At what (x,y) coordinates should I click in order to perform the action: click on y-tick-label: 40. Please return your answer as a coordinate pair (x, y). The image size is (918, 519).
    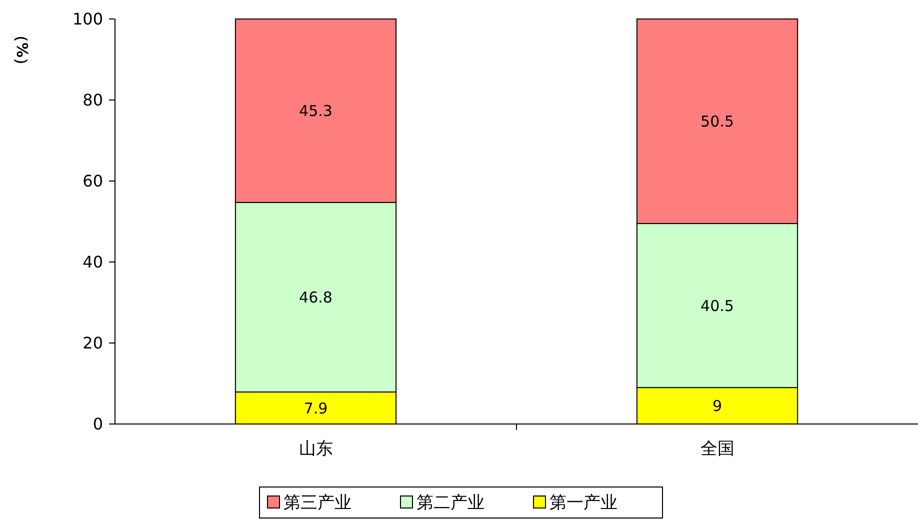
    Looking at the image, I should click on (92, 262).